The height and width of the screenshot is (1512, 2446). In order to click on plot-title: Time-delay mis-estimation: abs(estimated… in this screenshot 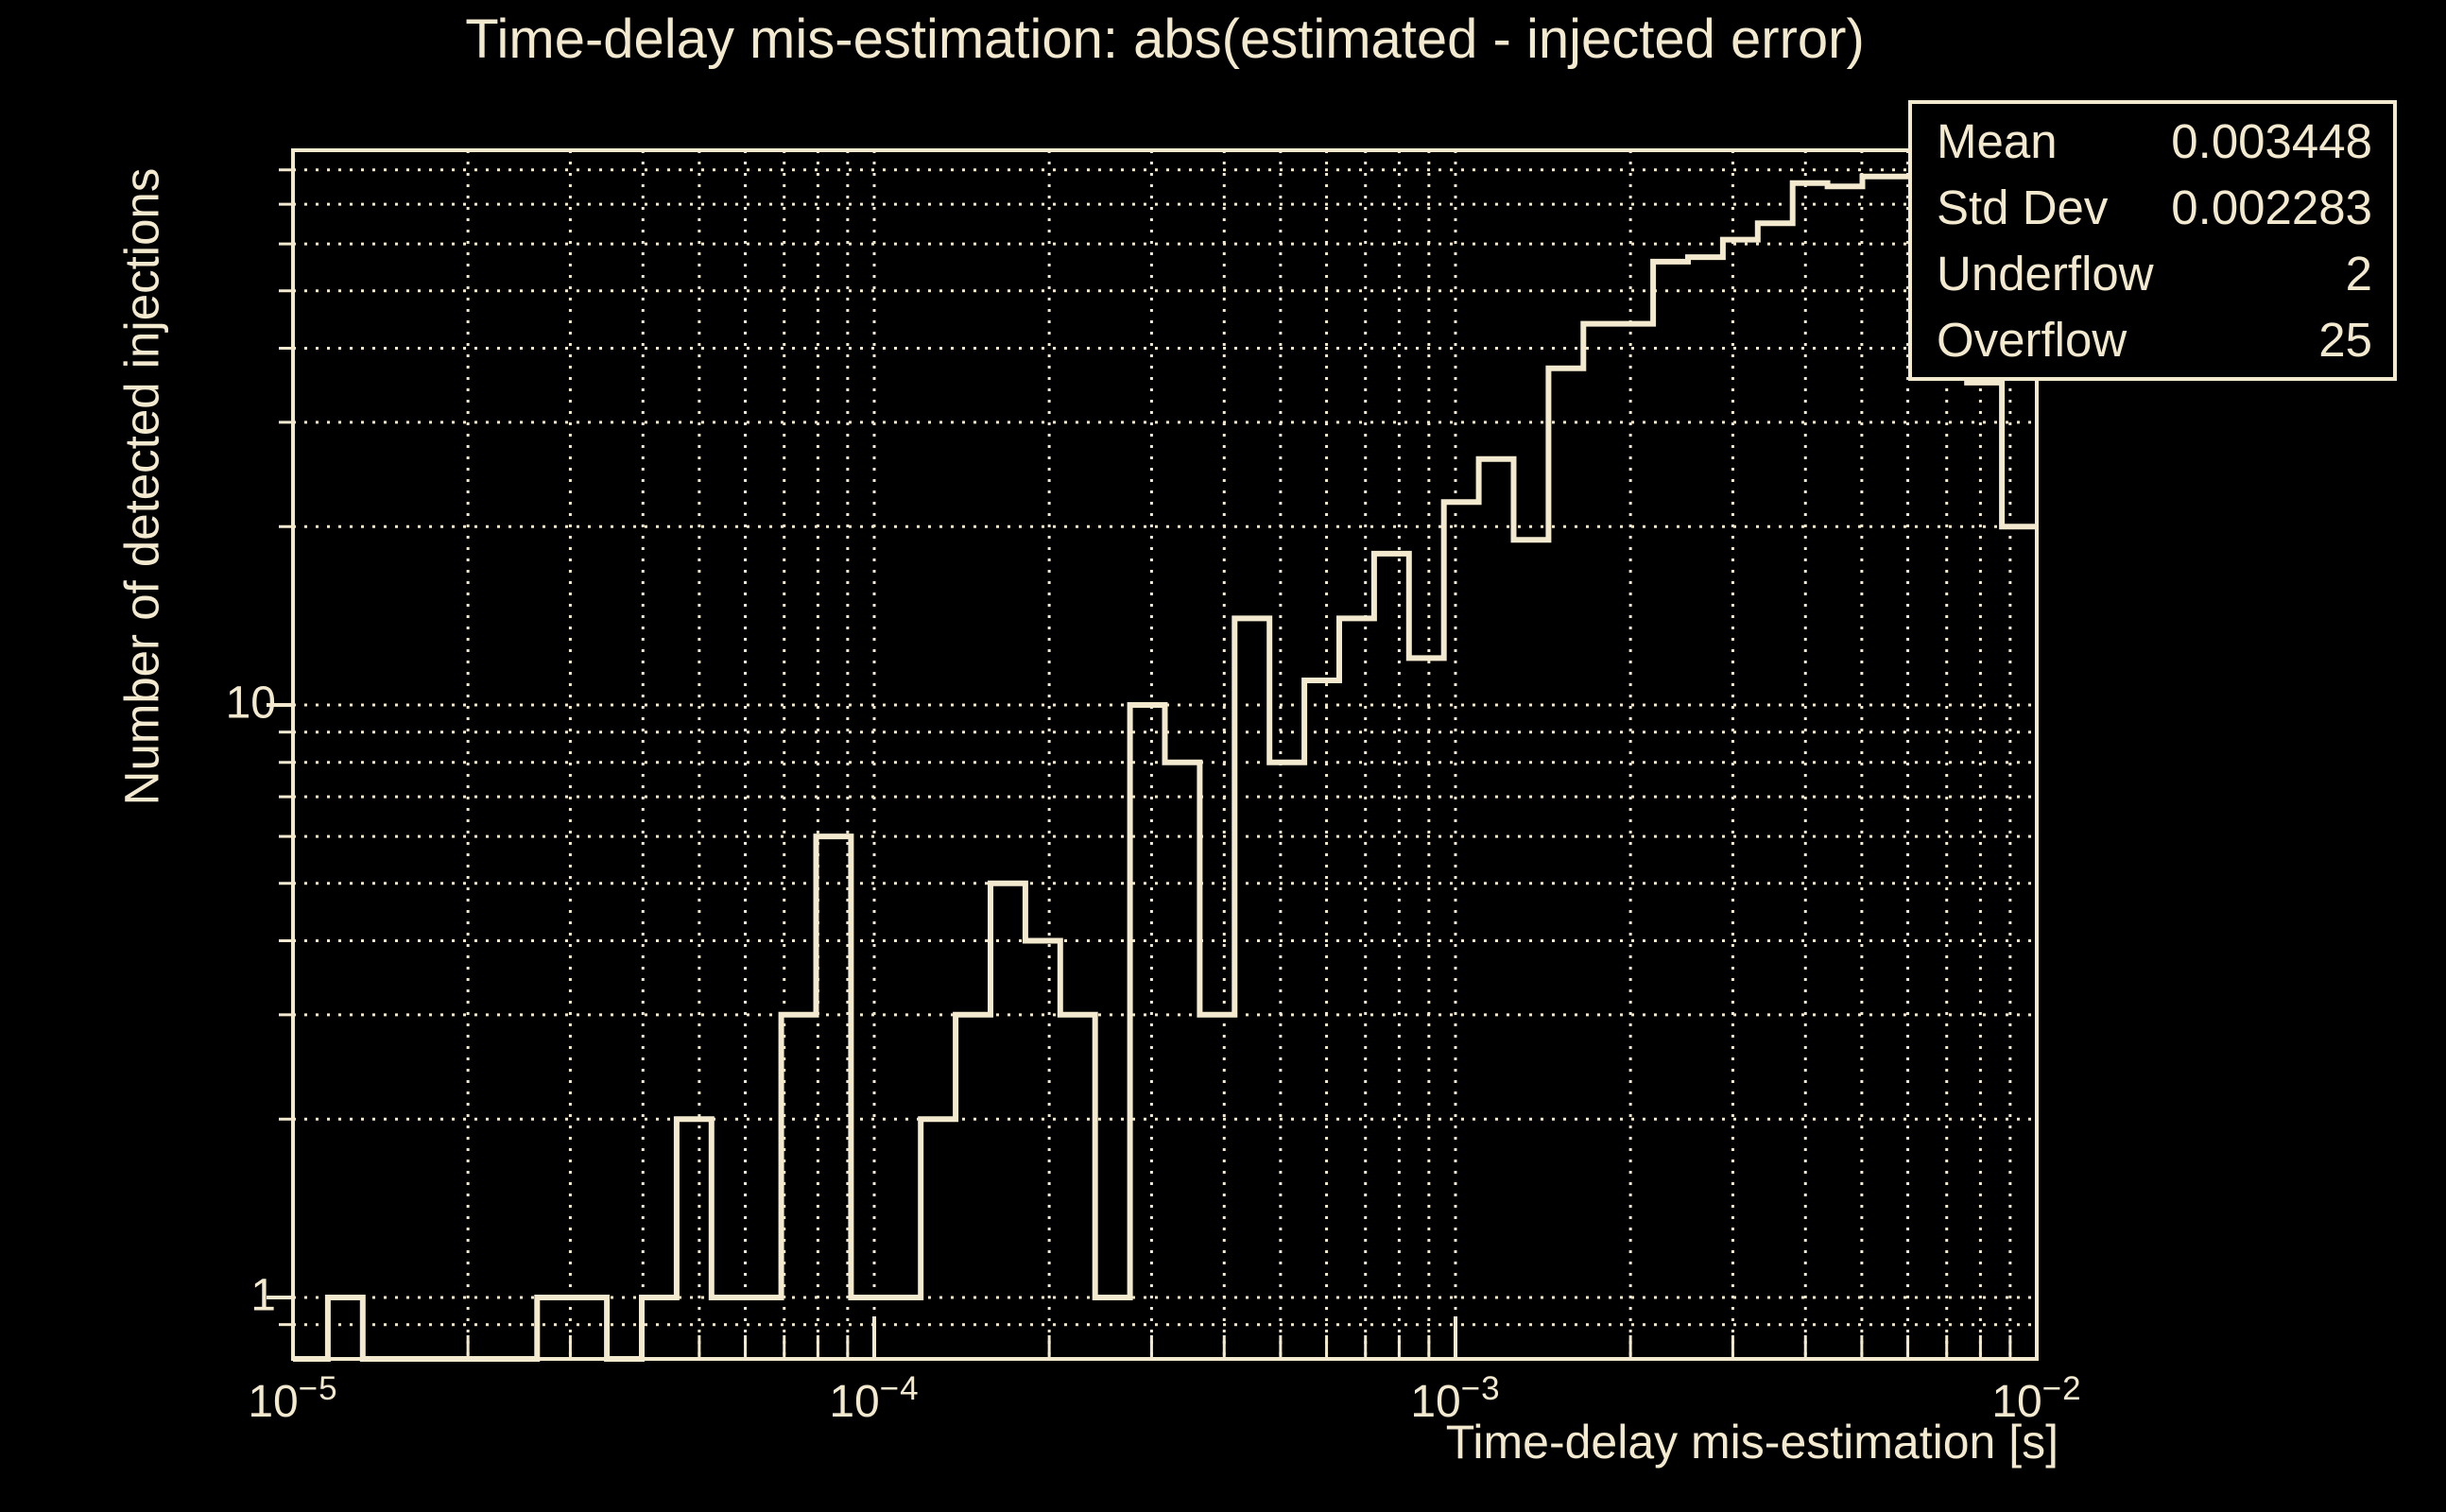, I will do `click(1165, 39)`.